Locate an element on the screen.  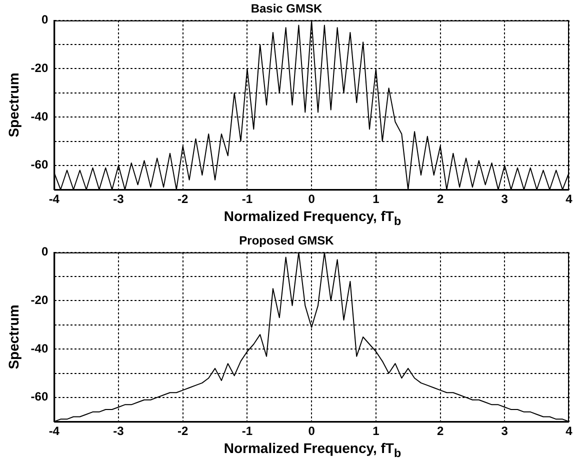
chart-title: Basic GMSK is located at coordinates (286, 9).